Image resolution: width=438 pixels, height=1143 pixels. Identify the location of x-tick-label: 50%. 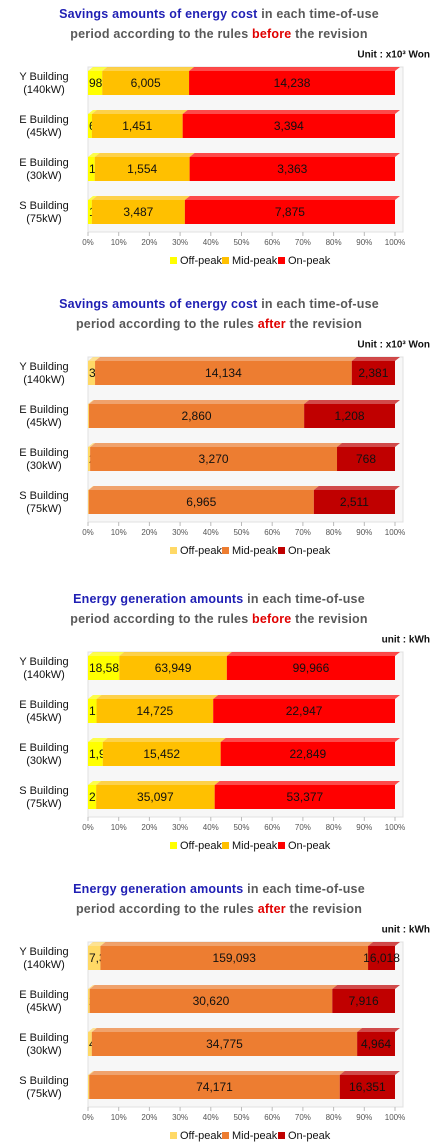
(241, 242).